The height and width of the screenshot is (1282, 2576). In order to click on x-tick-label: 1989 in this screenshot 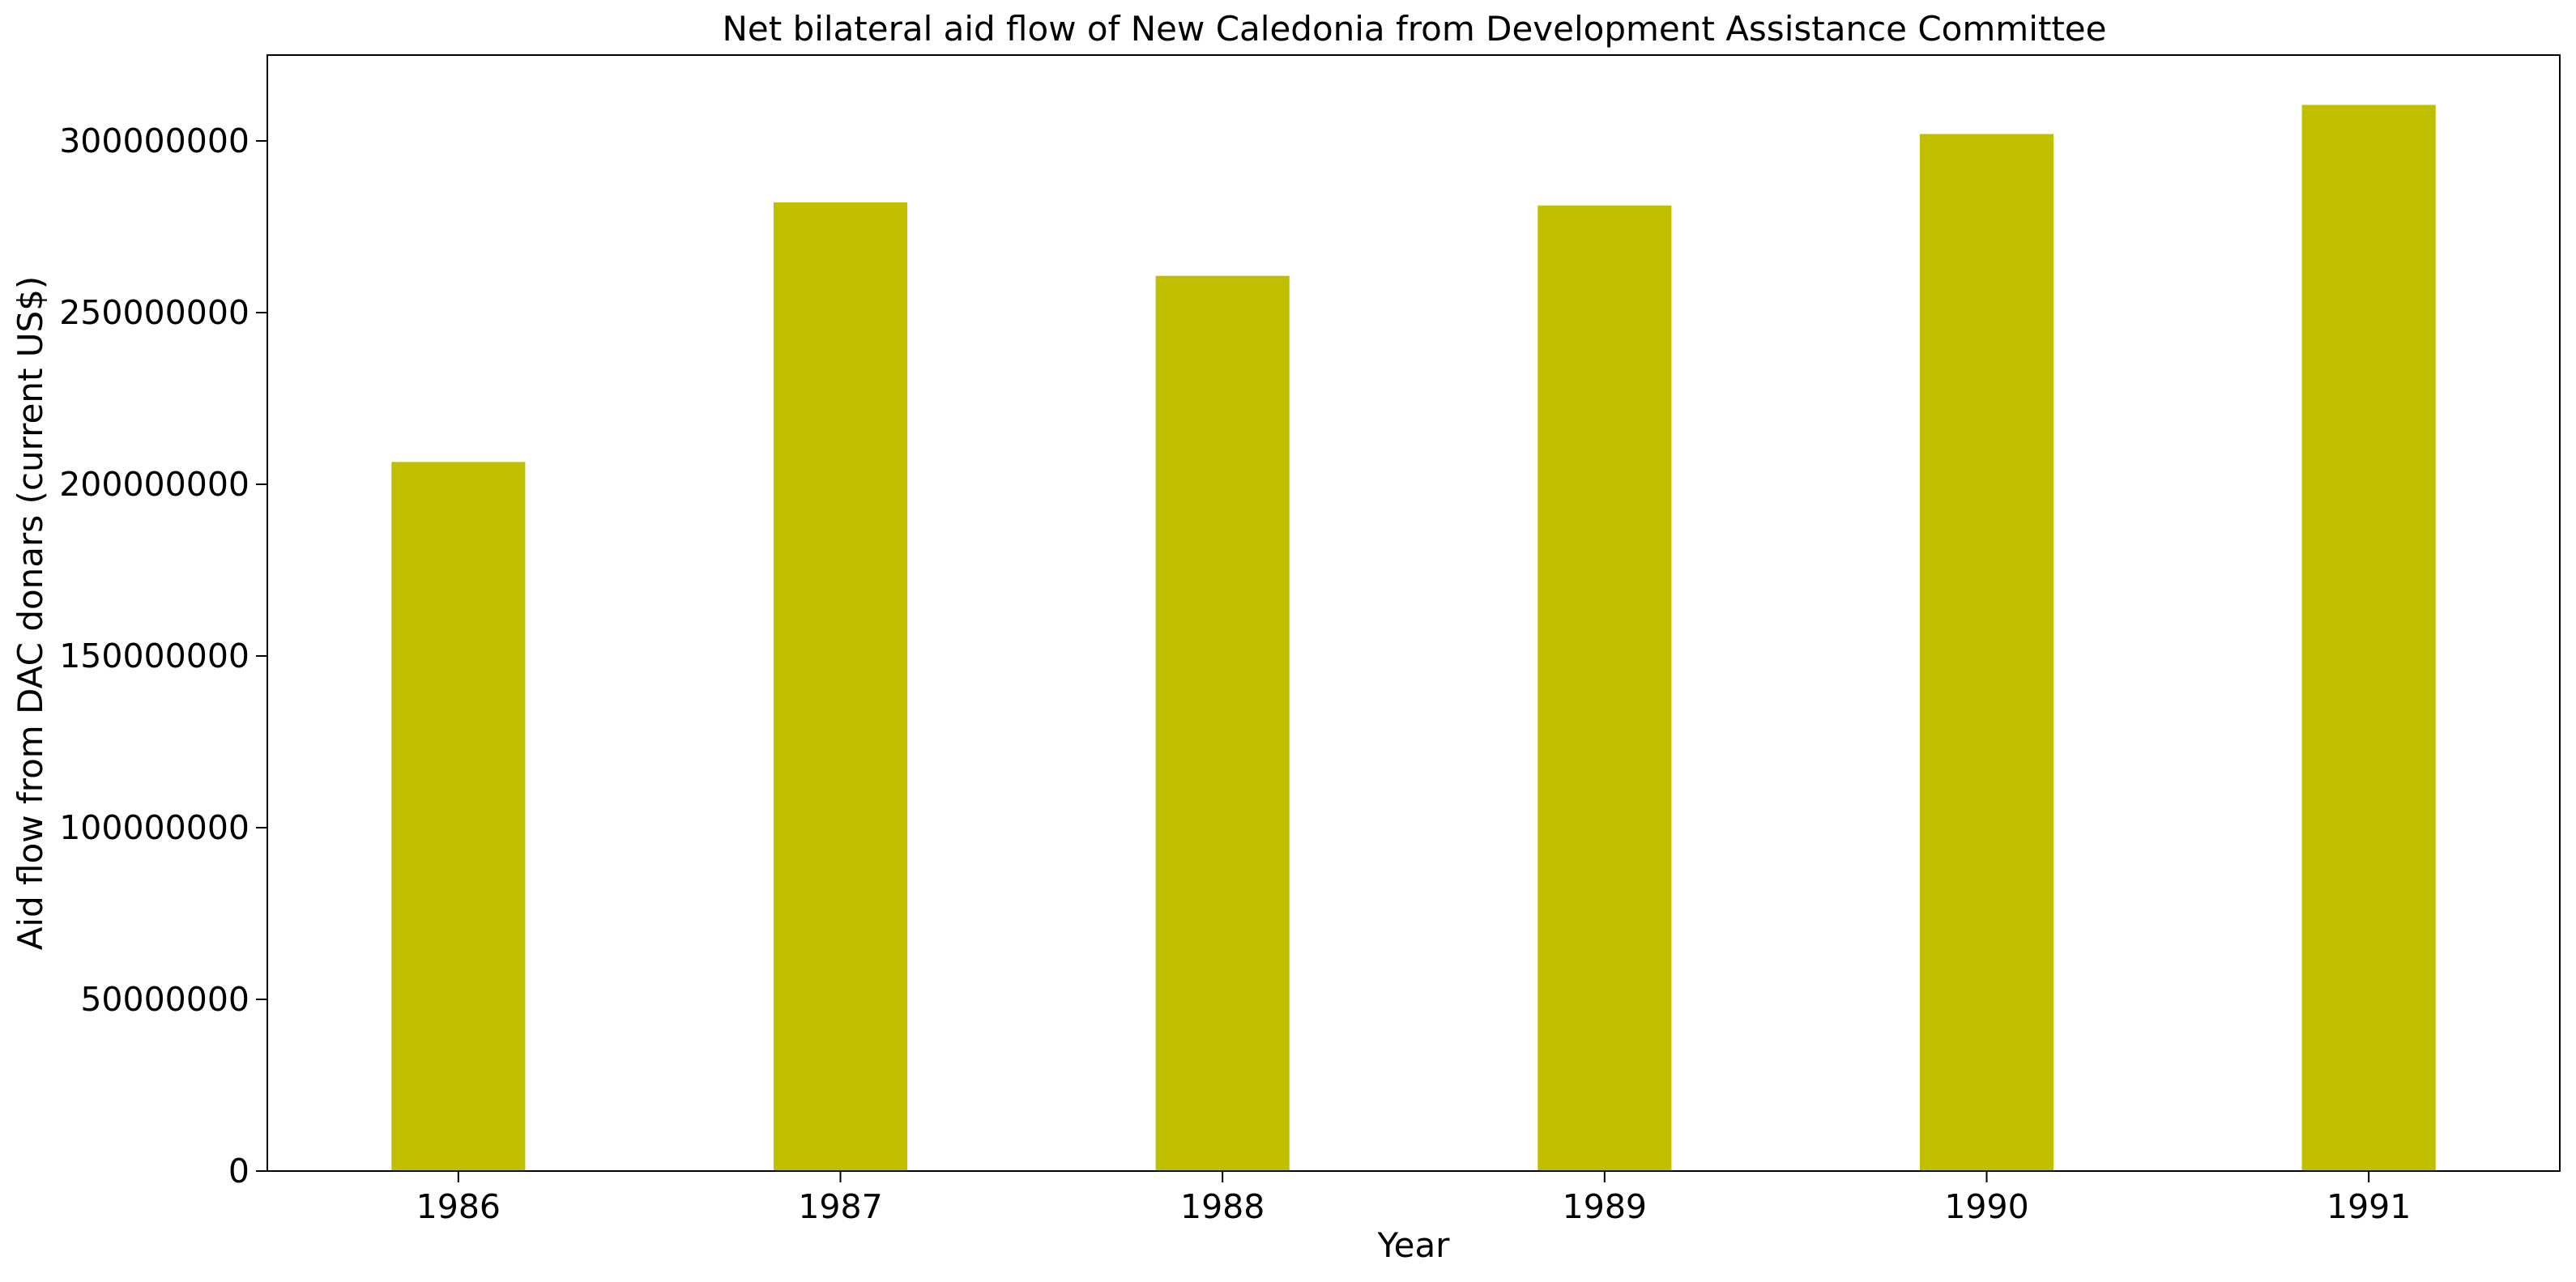, I will do `click(1605, 1206)`.